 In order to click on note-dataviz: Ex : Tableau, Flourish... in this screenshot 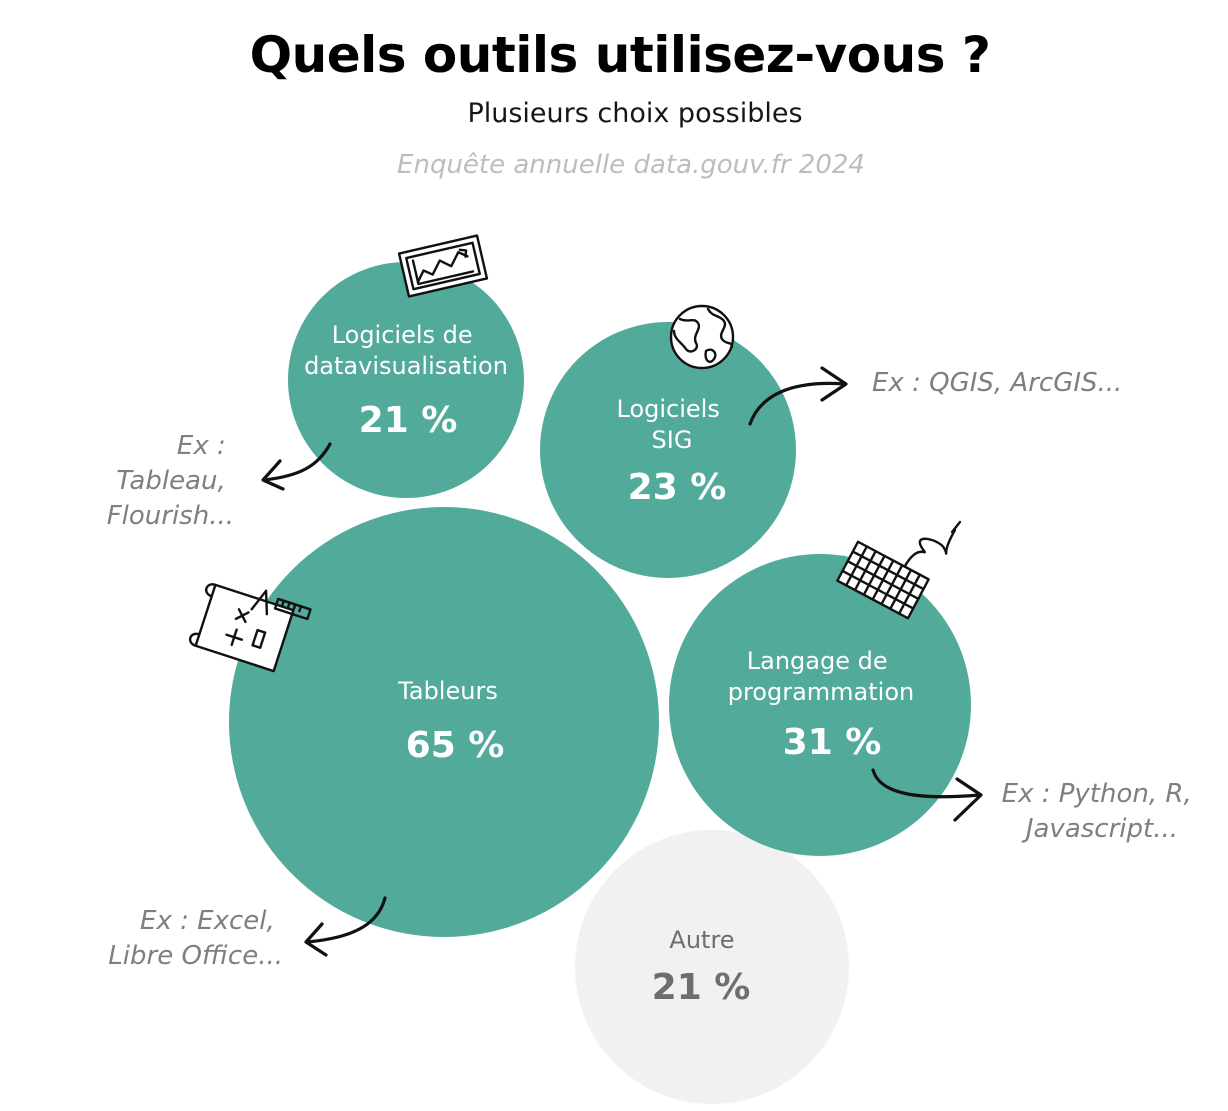, I will do `click(170, 481)`.